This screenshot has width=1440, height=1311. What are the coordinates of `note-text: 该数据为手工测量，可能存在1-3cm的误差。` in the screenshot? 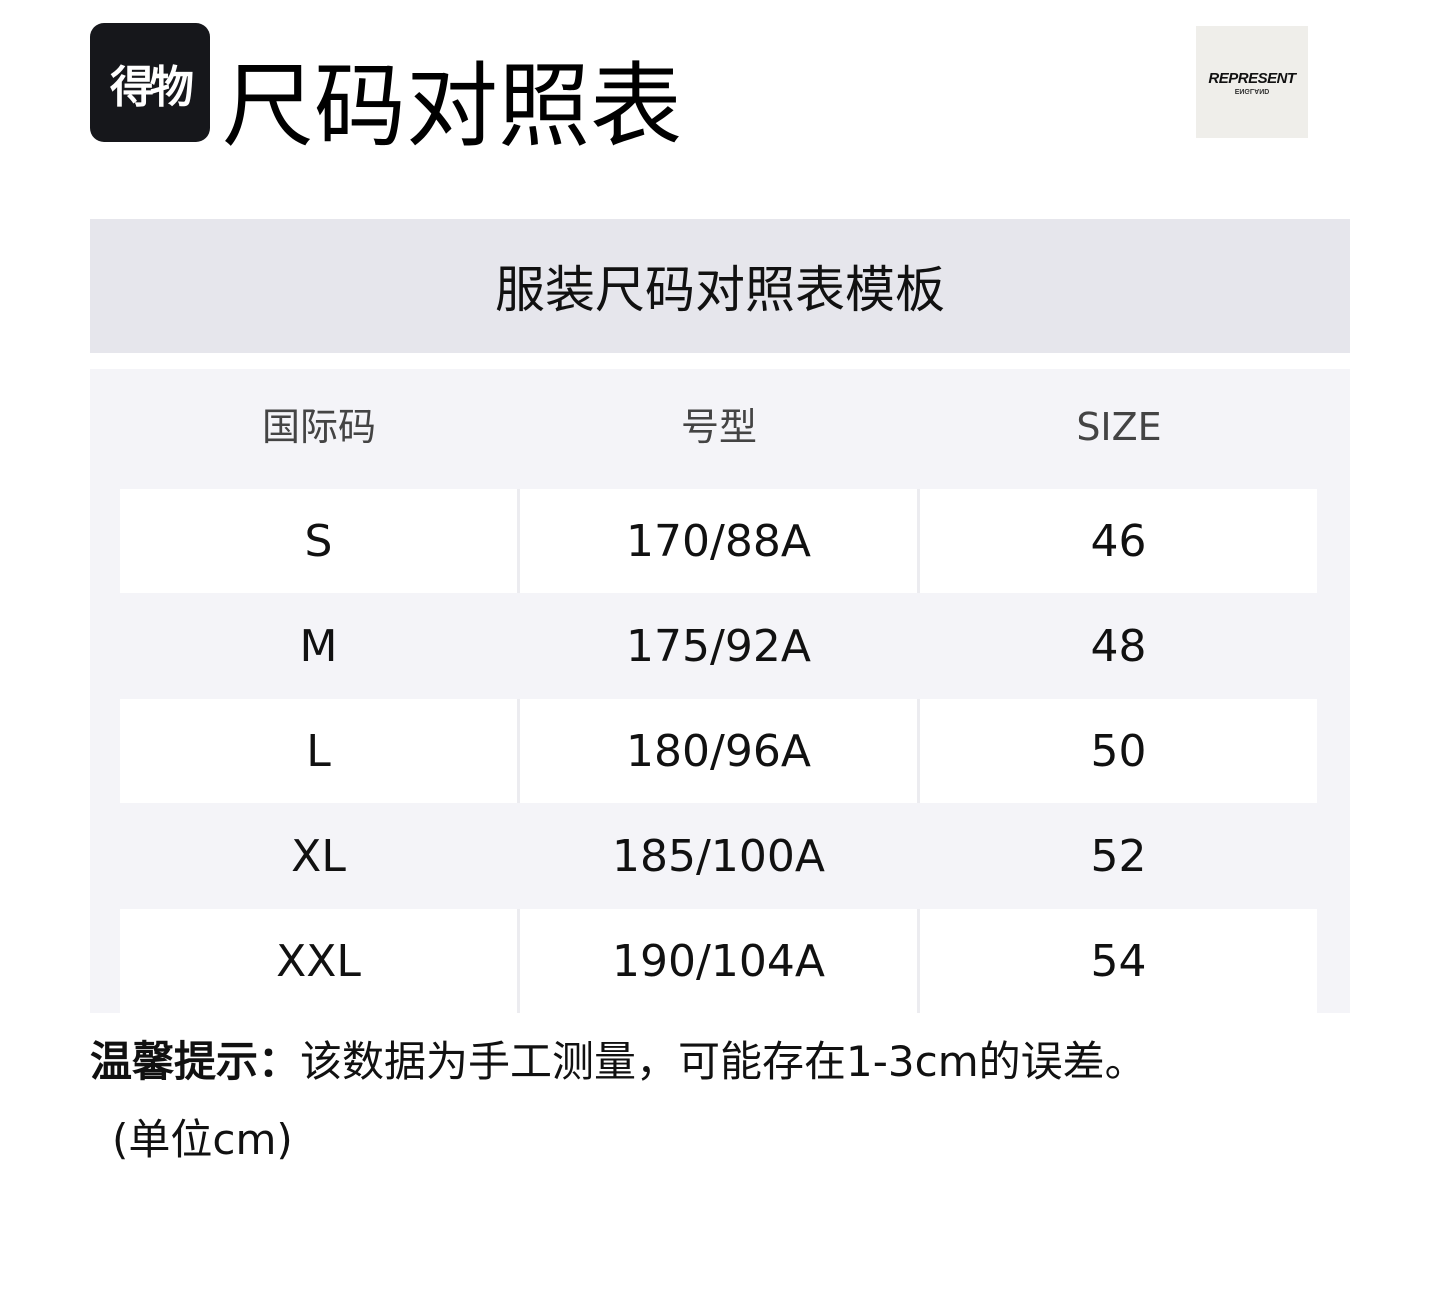 It's located at (723, 1061).